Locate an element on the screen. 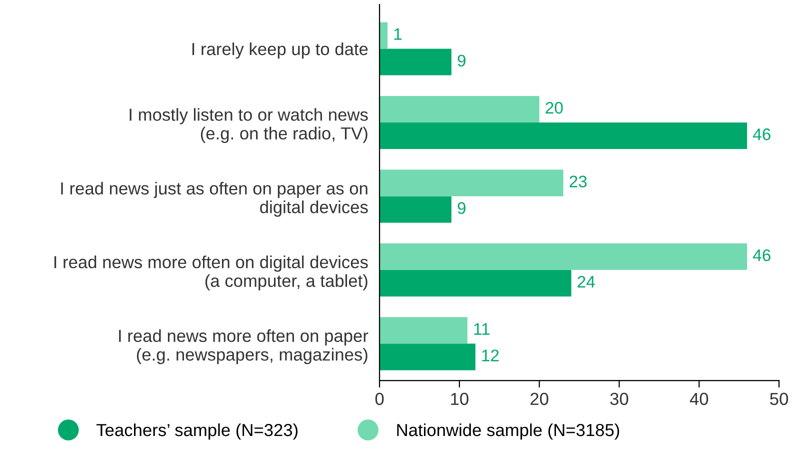 The width and height of the screenshot is (799, 453). legend-label: Teachers’ sample (N=323) is located at coordinates (197, 431).